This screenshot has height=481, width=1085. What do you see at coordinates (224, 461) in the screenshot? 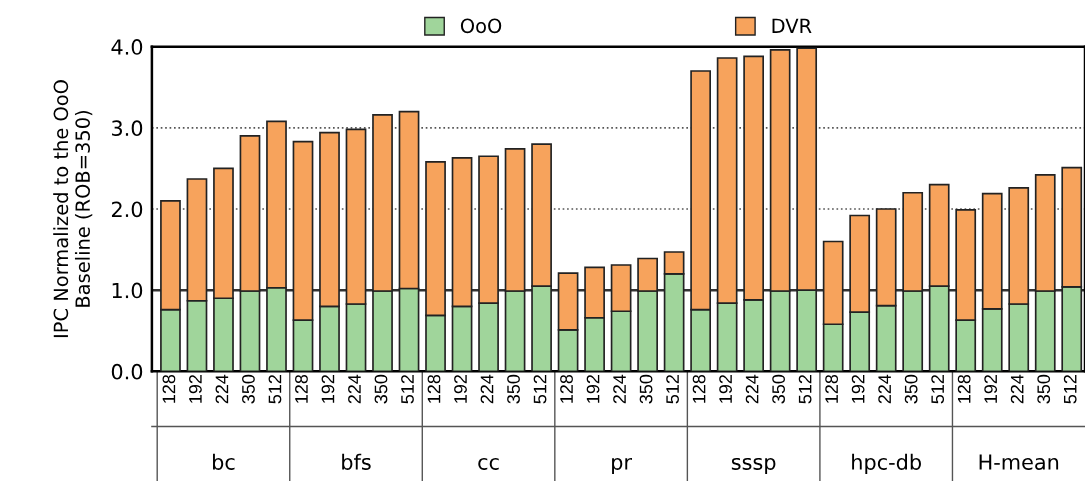
I see `text: bc` at bounding box center [224, 461].